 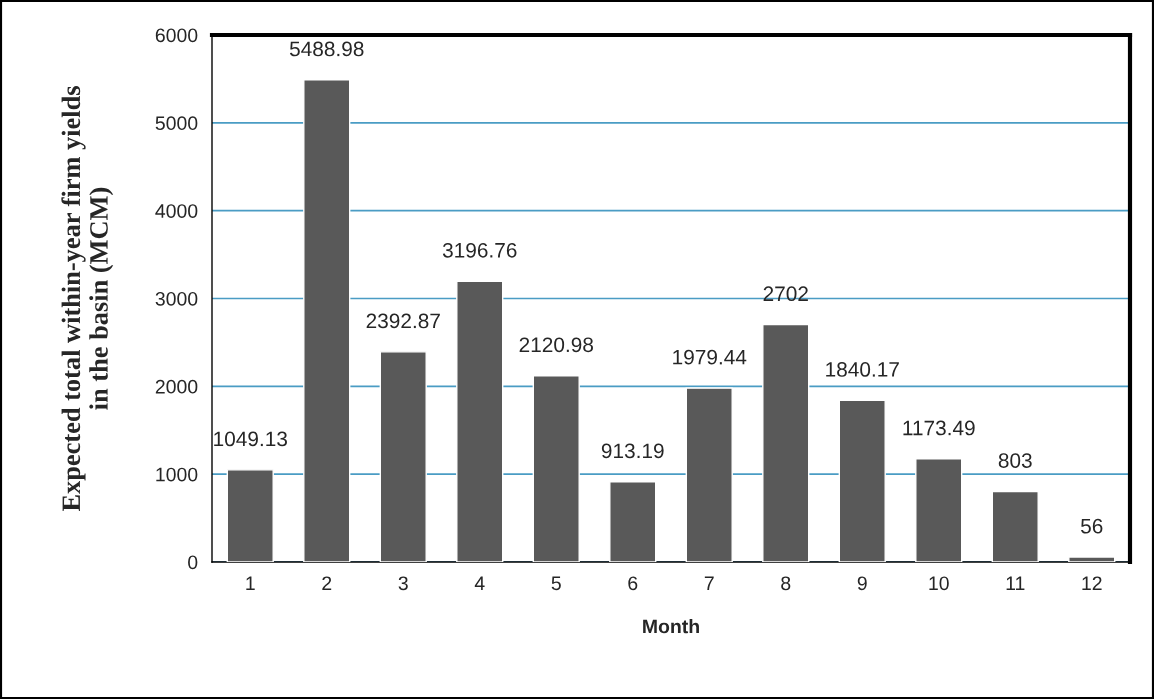 I want to click on data-label: 2702, so click(x=785, y=294).